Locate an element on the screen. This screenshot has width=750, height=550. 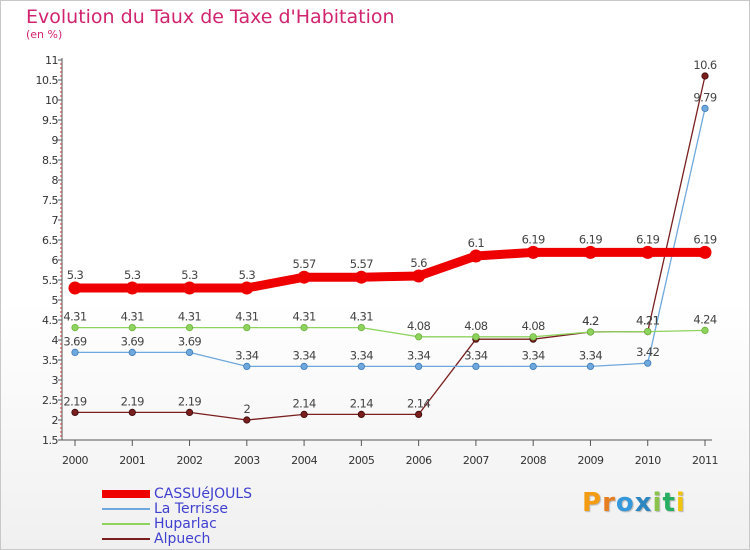
chart-title: Evolution du Taux de Taxe d'Habitation is located at coordinates (210, 17).